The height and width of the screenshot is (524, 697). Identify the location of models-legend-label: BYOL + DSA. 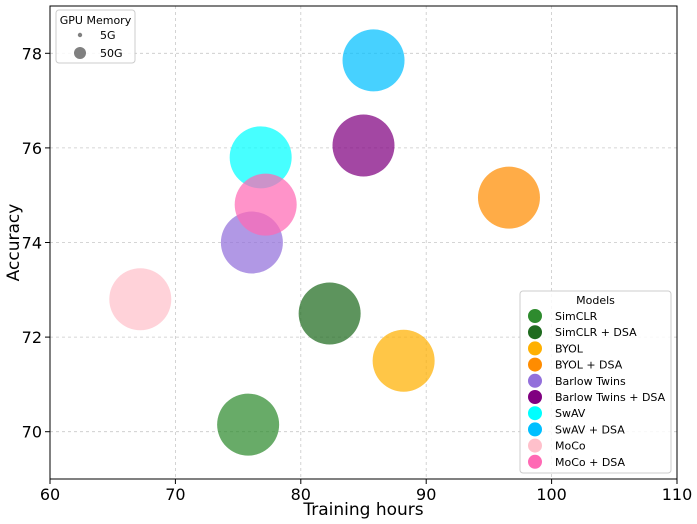
(589, 365).